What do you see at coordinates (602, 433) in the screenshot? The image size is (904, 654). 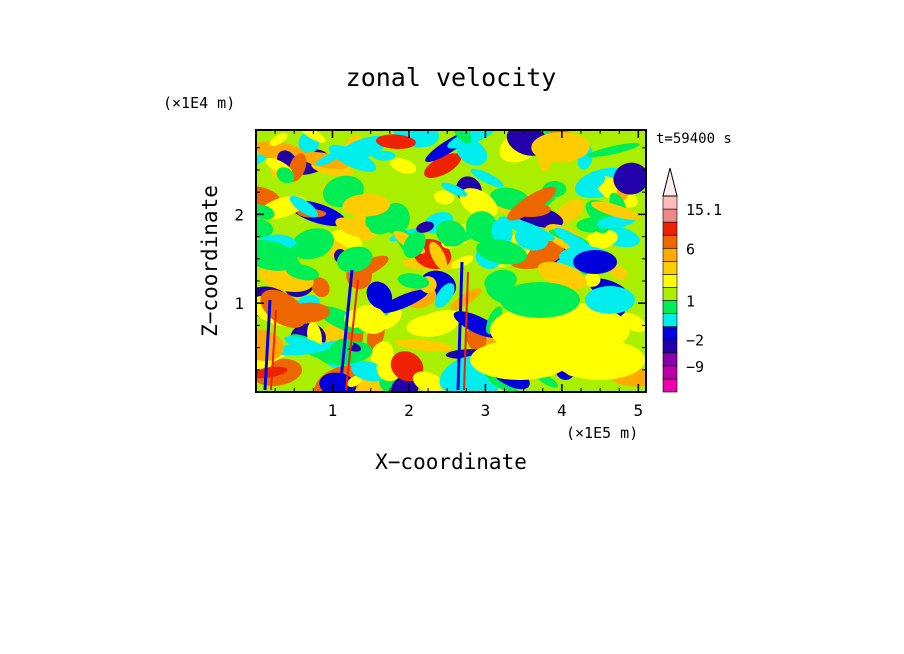 I see `x-unit-label: (×1E5 m)` at bounding box center [602, 433].